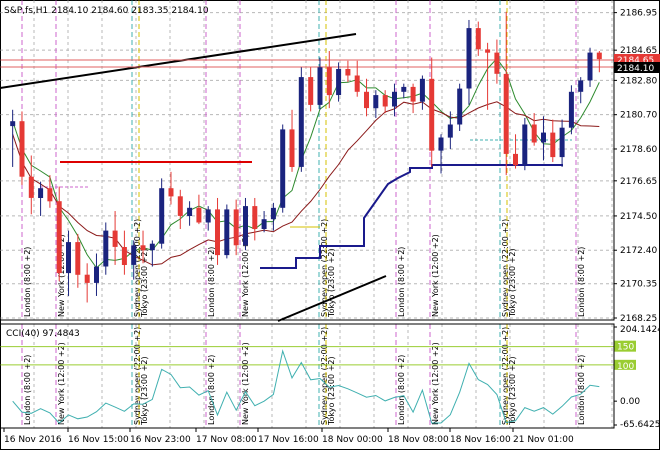 The image size is (660, 450). What do you see at coordinates (635, 69) in the screenshot?
I see `price-badge-bid: 2184.10` at bounding box center [635, 69].